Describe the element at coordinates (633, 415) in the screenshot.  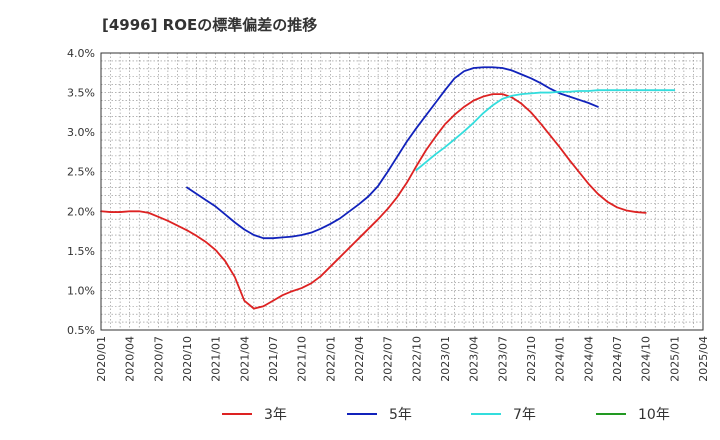
I see `legend-item-4: 10年` at that location.